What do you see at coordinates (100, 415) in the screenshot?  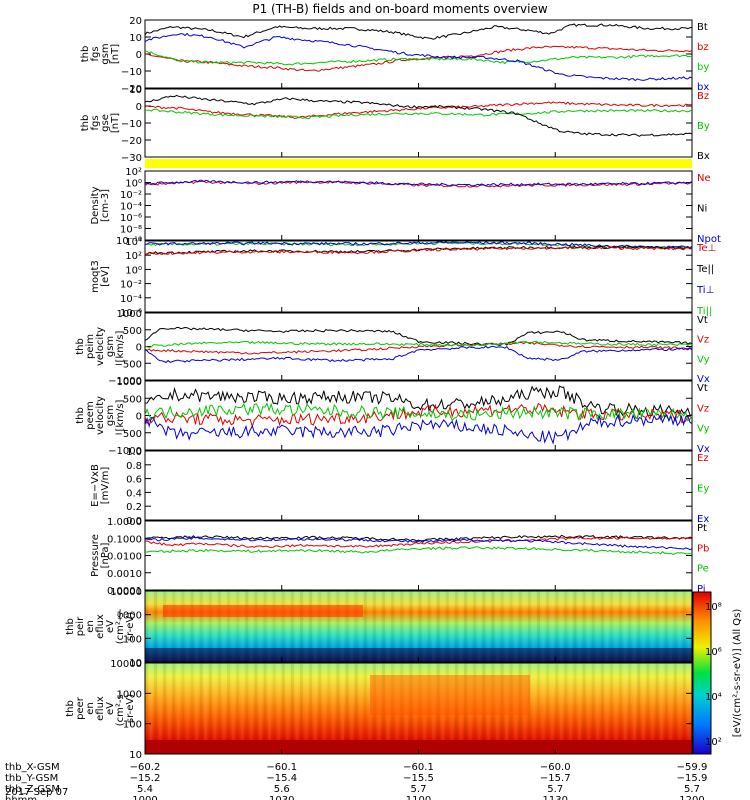 I see `y-axis-label: thbpeemvelocitygsm[km/s]` at bounding box center [100, 415].